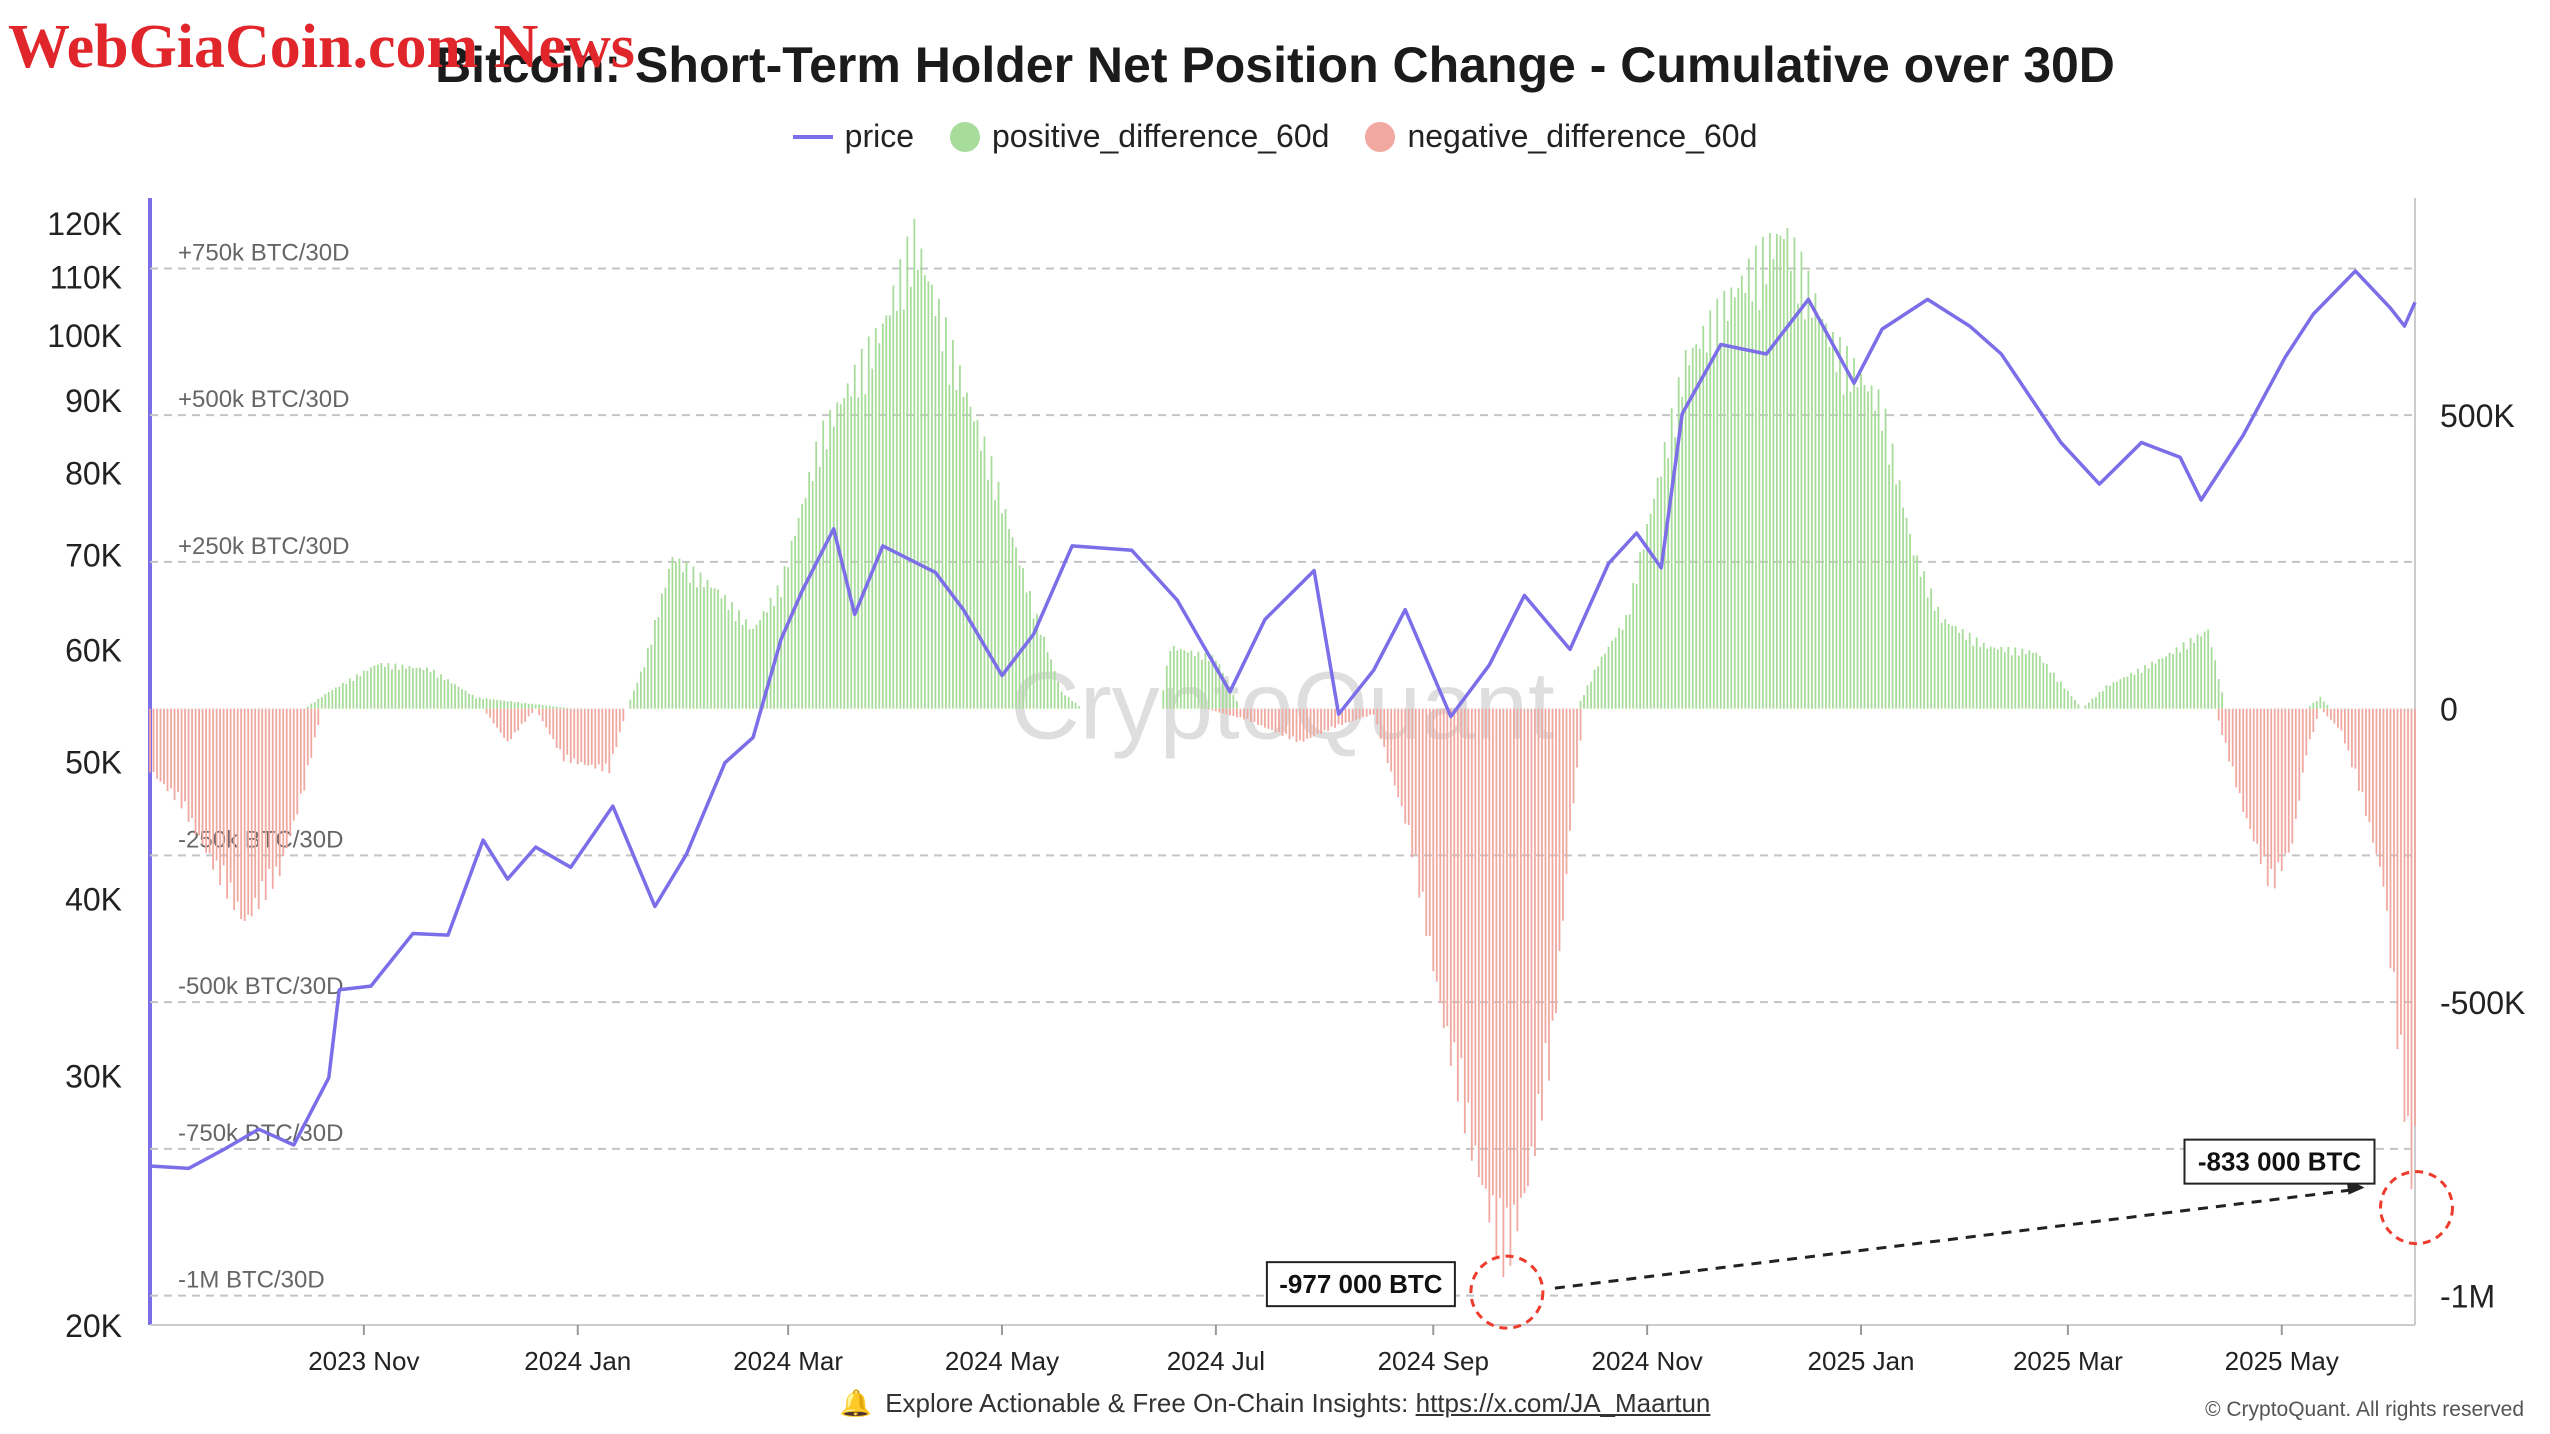 The width and height of the screenshot is (2550, 1434). What do you see at coordinates (855, 1403) in the screenshot?
I see `bell-icon: 🔔` at bounding box center [855, 1403].